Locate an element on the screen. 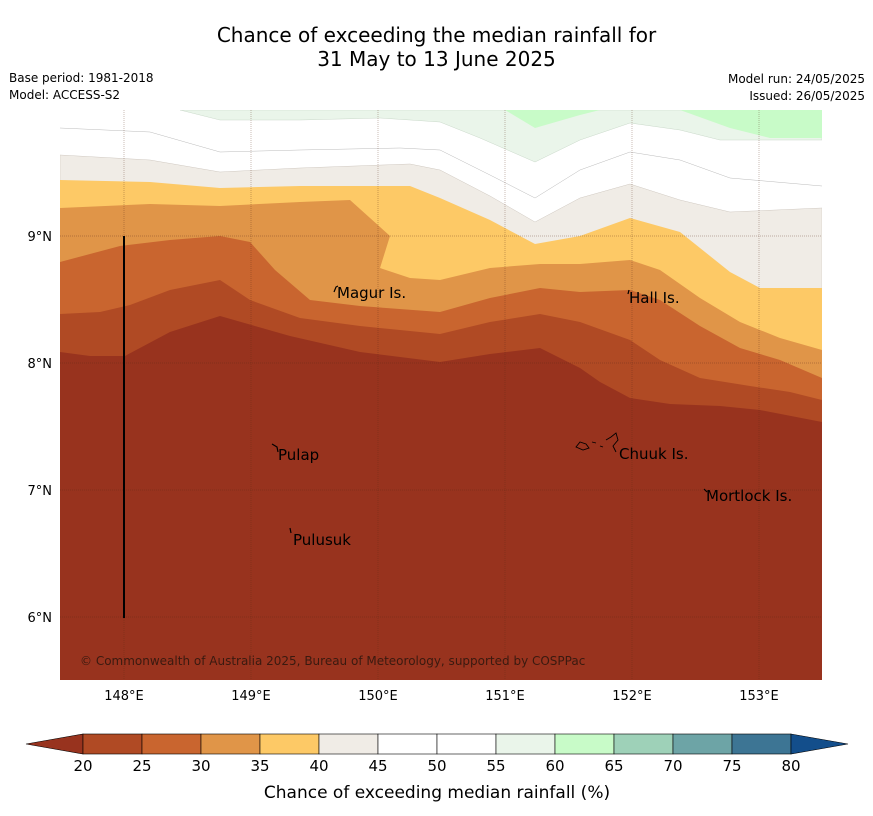 The height and width of the screenshot is (816, 873). colorbar-tick-label: 60 is located at coordinates (554, 766).